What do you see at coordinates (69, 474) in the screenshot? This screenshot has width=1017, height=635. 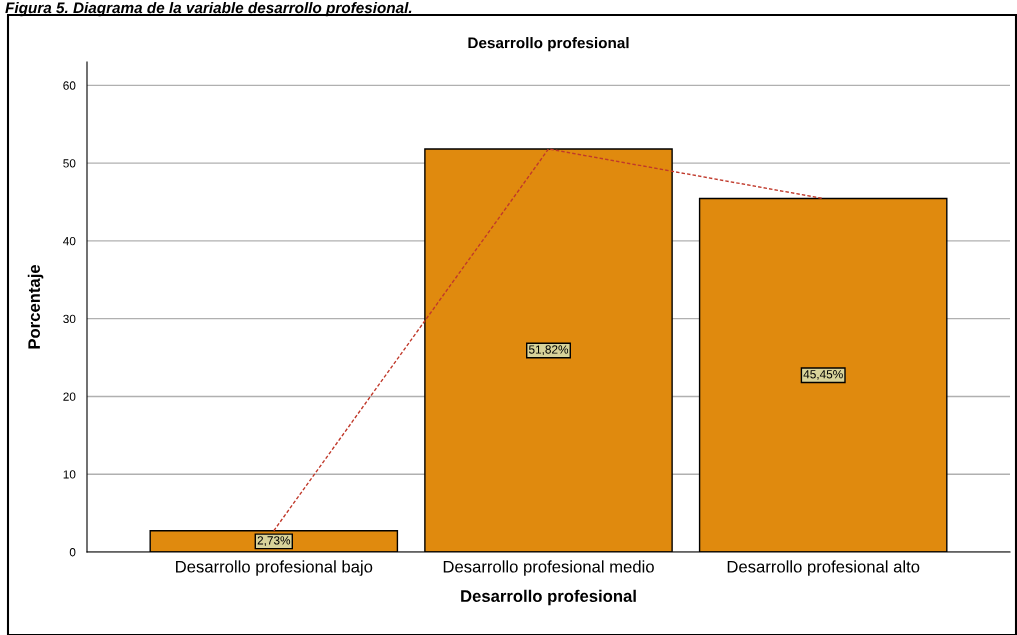 I see `y-tick-label: 10` at bounding box center [69, 474].